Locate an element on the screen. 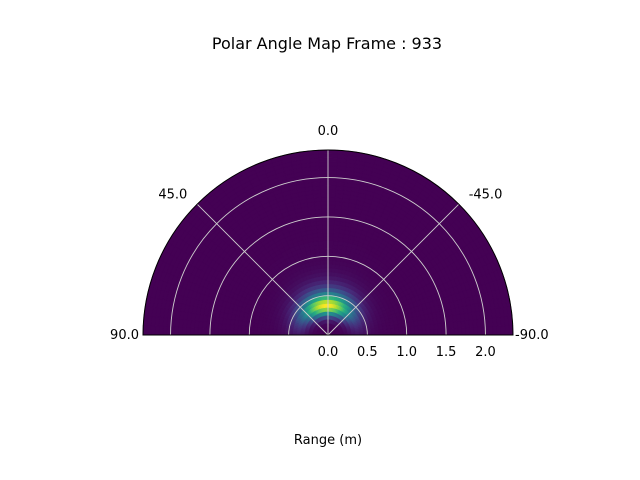 The height and width of the screenshot is (480, 640). angle-tick-label: 0.0 is located at coordinates (328, 131).